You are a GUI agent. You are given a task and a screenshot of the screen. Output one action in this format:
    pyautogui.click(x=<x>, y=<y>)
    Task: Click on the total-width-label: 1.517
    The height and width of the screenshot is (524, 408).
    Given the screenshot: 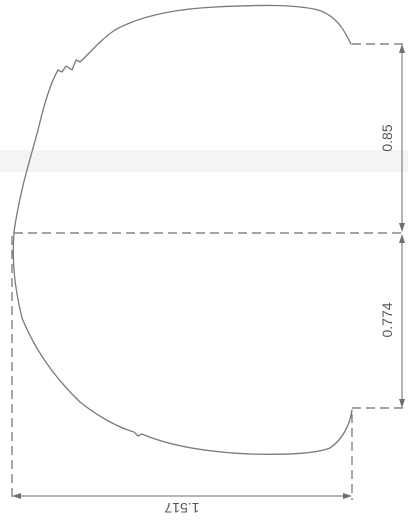 What is the action you would take?
    pyautogui.click(x=181, y=508)
    